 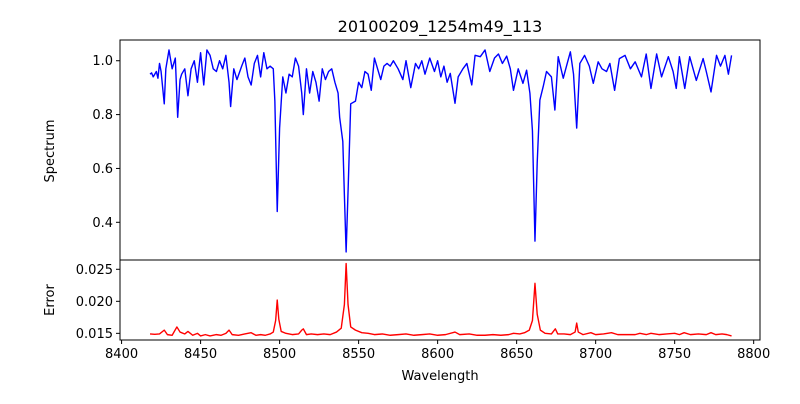 What do you see at coordinates (102, 169) in the screenshot?
I see `spectrum-y-tick-label: 0.6` at bounding box center [102, 169].